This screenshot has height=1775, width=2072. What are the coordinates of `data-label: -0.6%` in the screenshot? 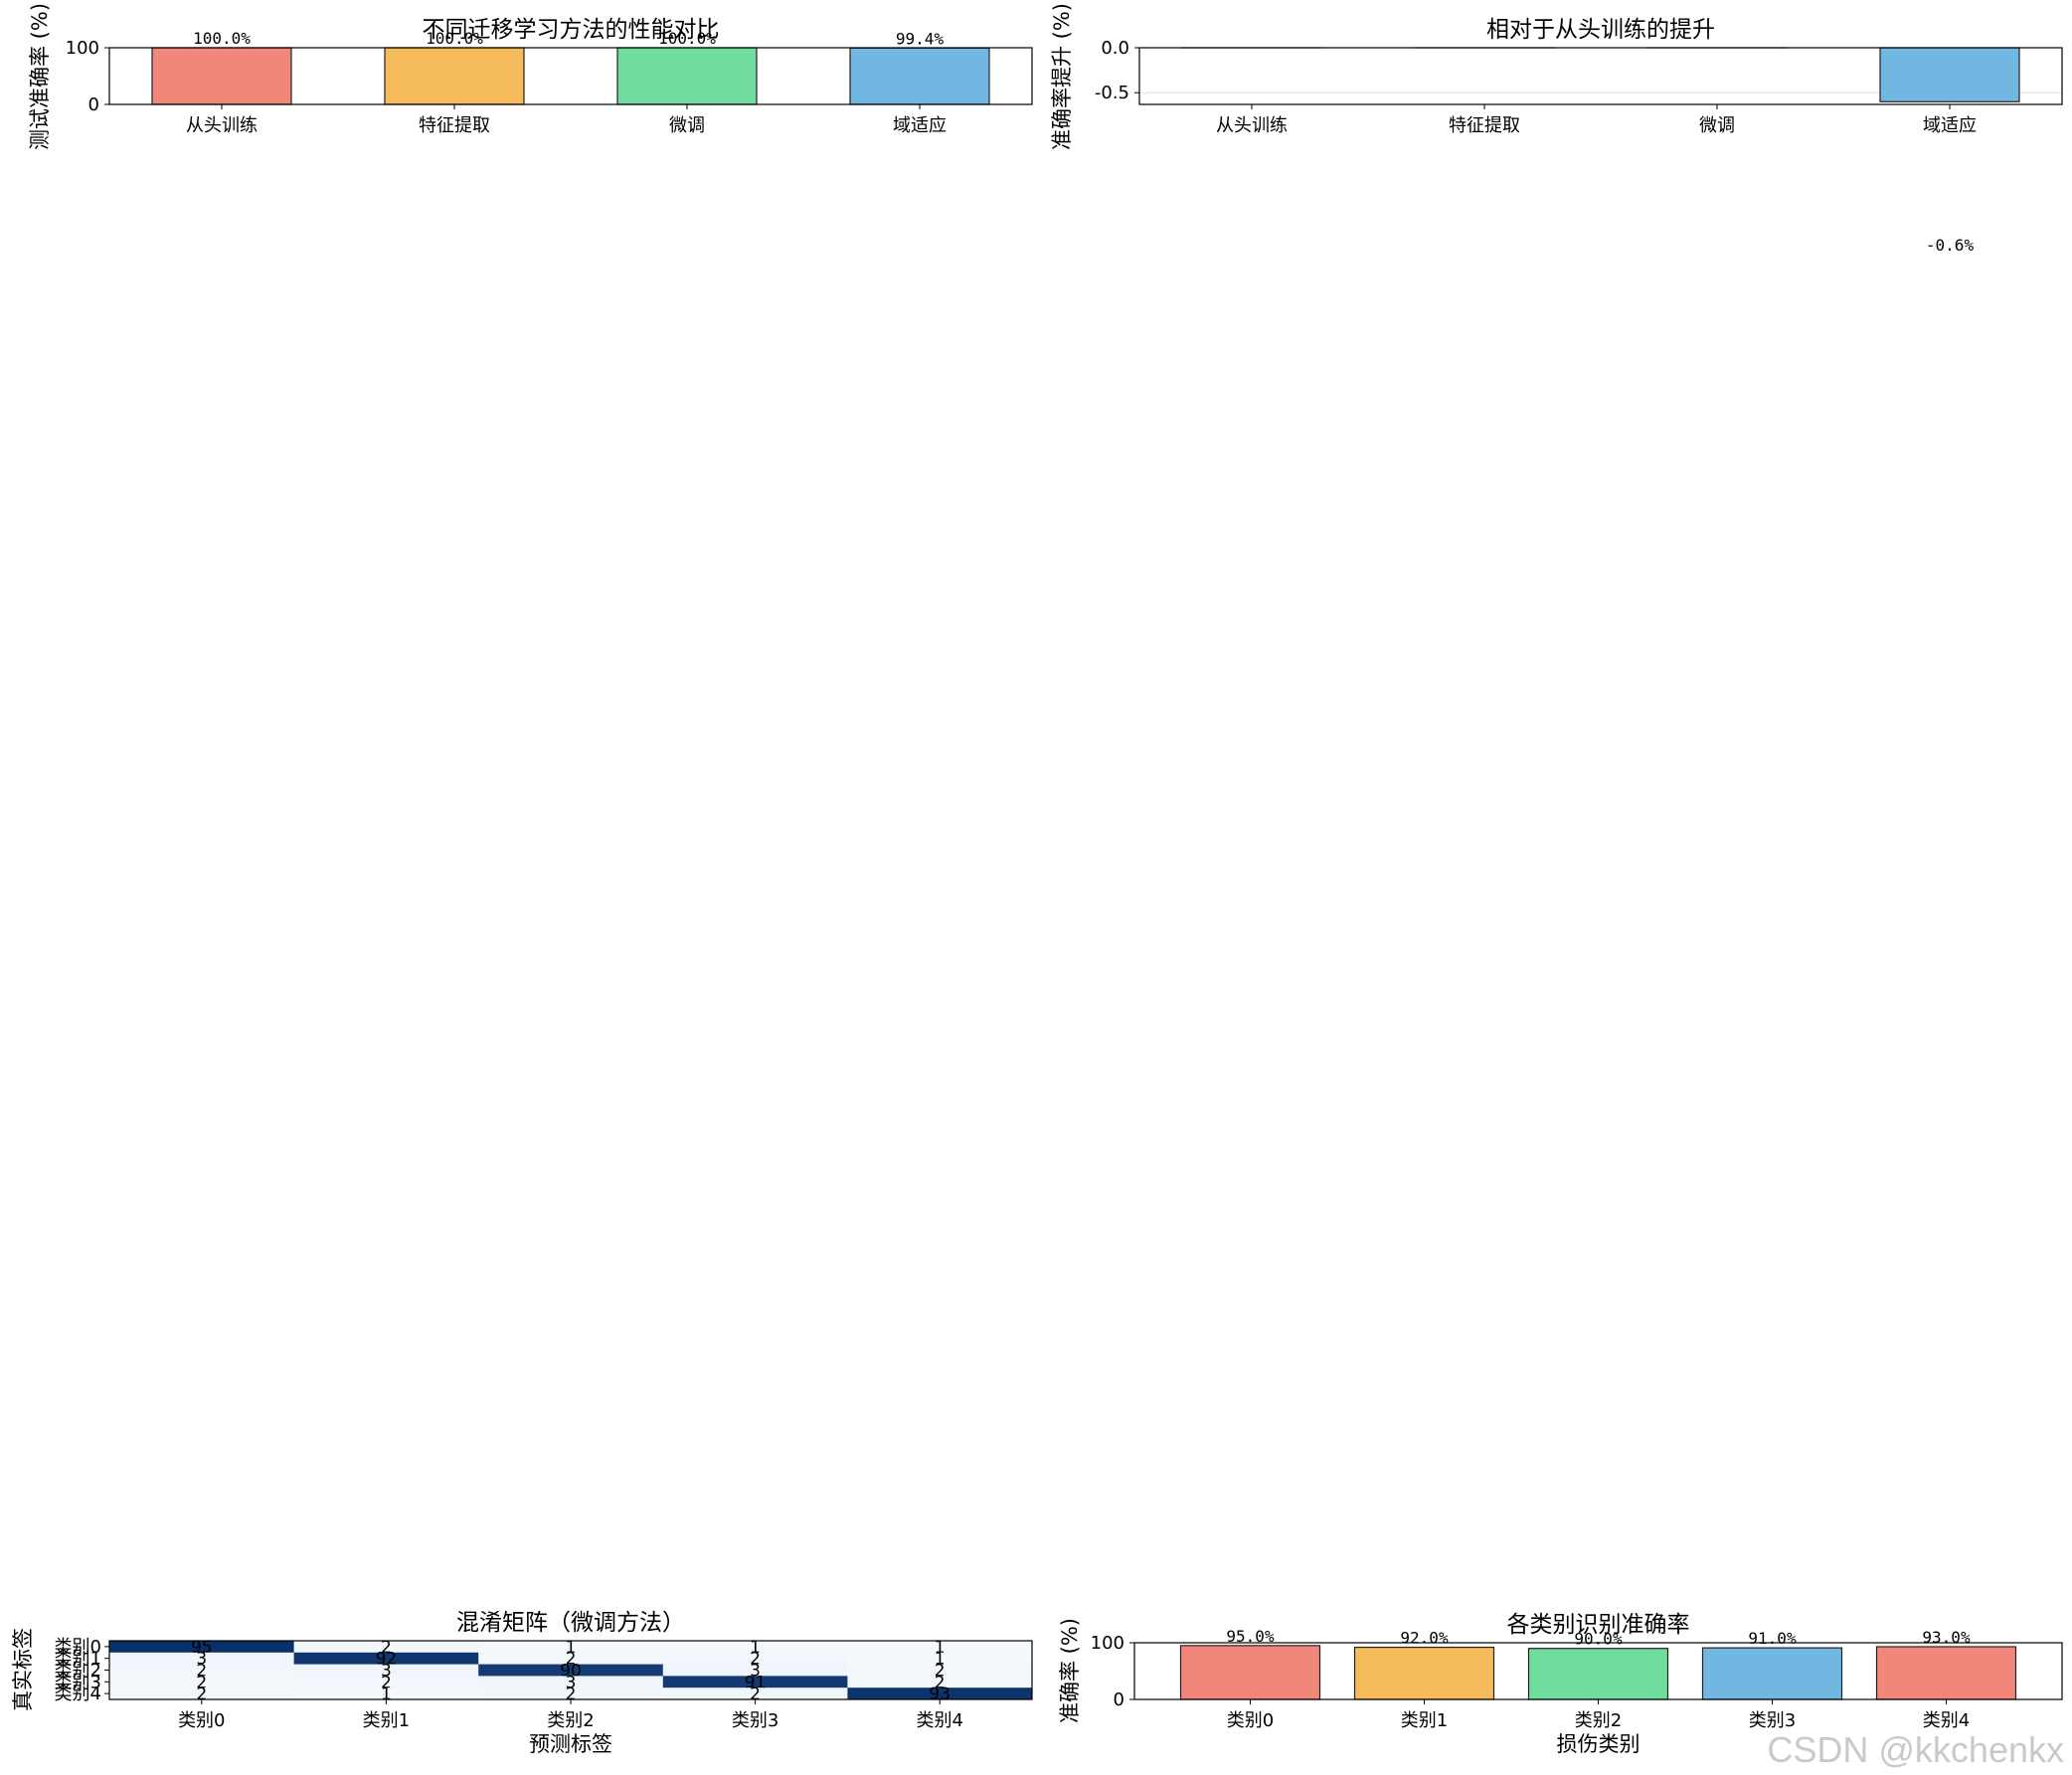 It's located at (1951, 245).